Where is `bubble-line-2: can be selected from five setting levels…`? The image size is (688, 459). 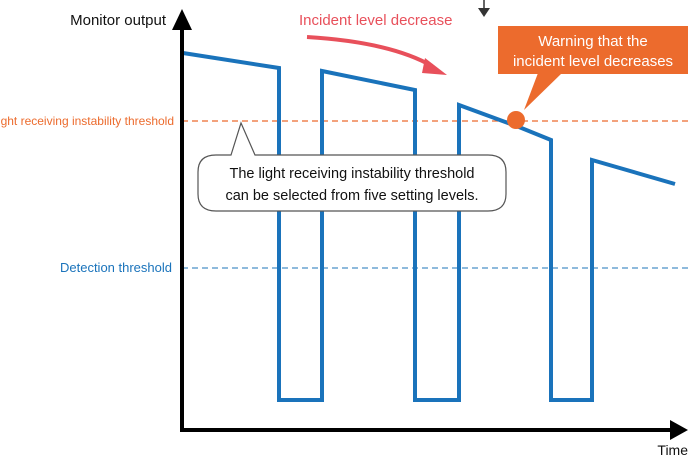 bubble-line-2: can be selected from five setting levels… is located at coordinates (351, 196).